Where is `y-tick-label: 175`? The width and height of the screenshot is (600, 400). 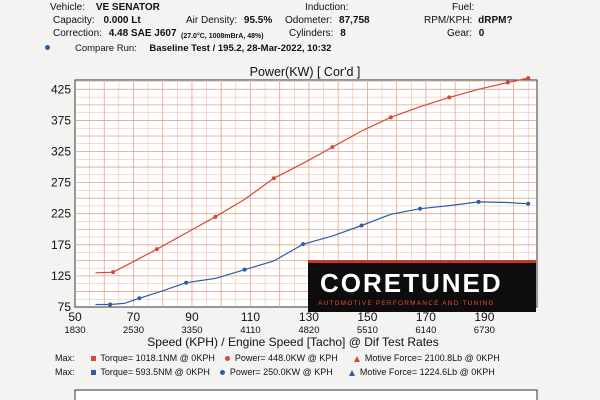
y-tick-label: 175 is located at coordinates (61, 245).